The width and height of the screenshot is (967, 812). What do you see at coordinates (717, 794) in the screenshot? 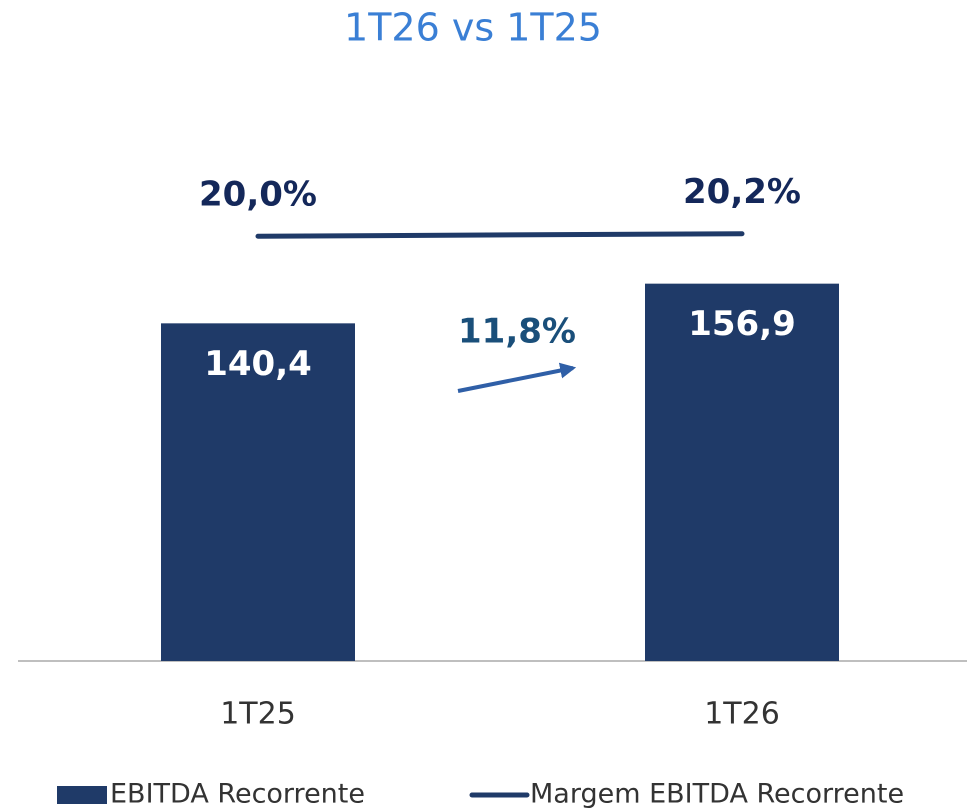
I see `legend-label: Margem EBITDA Recorrente` at bounding box center [717, 794].